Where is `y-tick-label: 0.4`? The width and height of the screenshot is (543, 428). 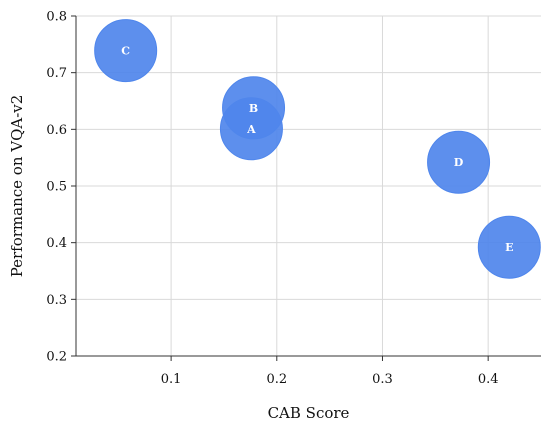 y-tick-label: 0.4 is located at coordinates (56, 243).